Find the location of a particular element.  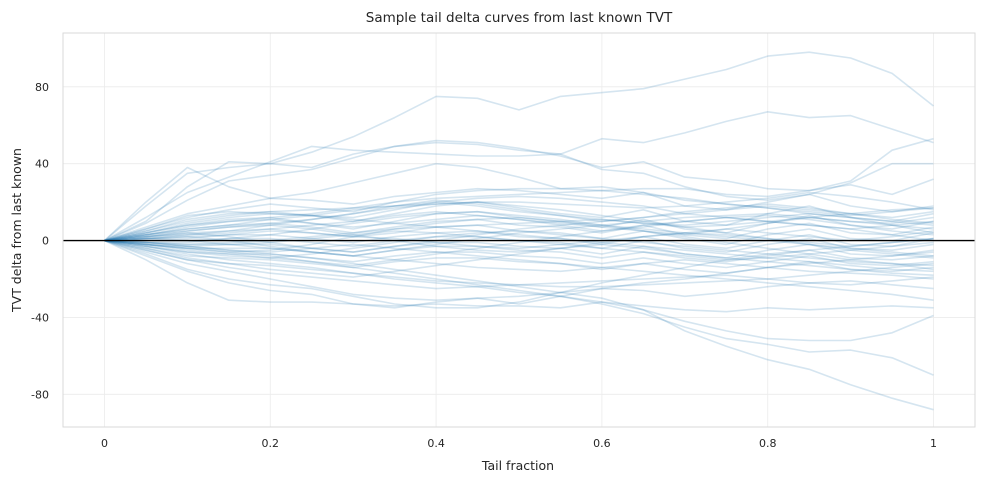

x-tick-labels: 0 0.2 0.4 0.6 0.8 1 is located at coordinates (519, 443).